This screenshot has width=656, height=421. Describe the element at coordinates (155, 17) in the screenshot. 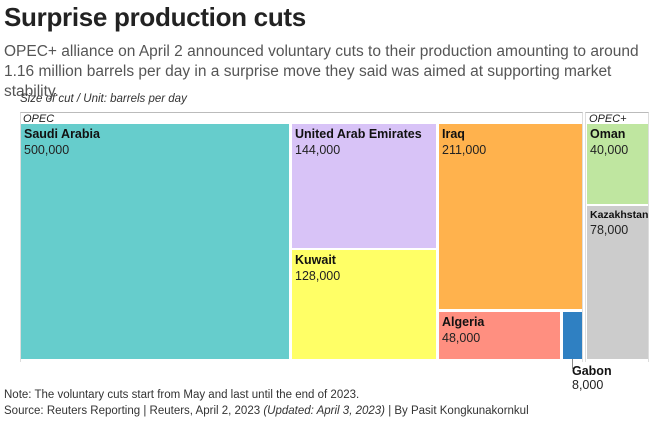

I see `chart-title: Surprise production cuts` at that location.